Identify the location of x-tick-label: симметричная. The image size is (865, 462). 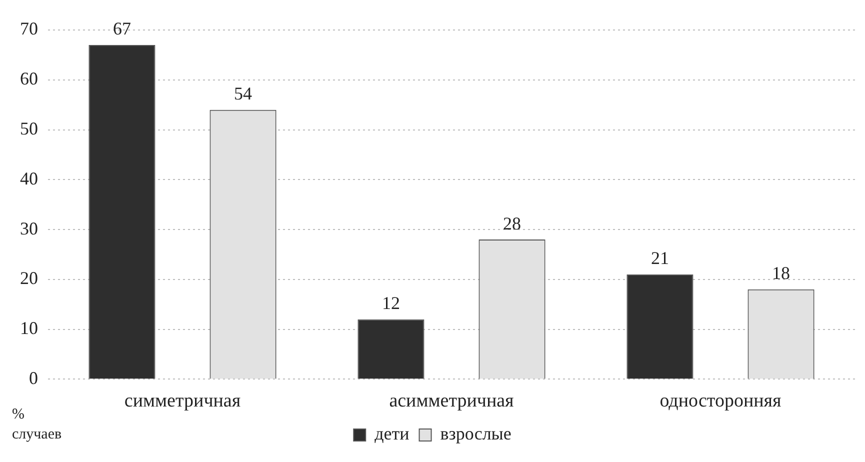
(182, 401).